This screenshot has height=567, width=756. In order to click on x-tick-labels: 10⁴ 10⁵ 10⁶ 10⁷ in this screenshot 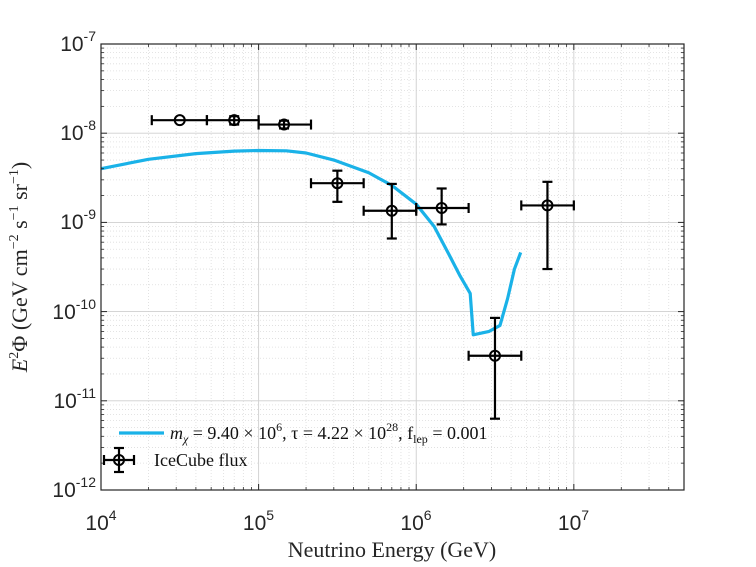, I will do `click(337, 521)`.